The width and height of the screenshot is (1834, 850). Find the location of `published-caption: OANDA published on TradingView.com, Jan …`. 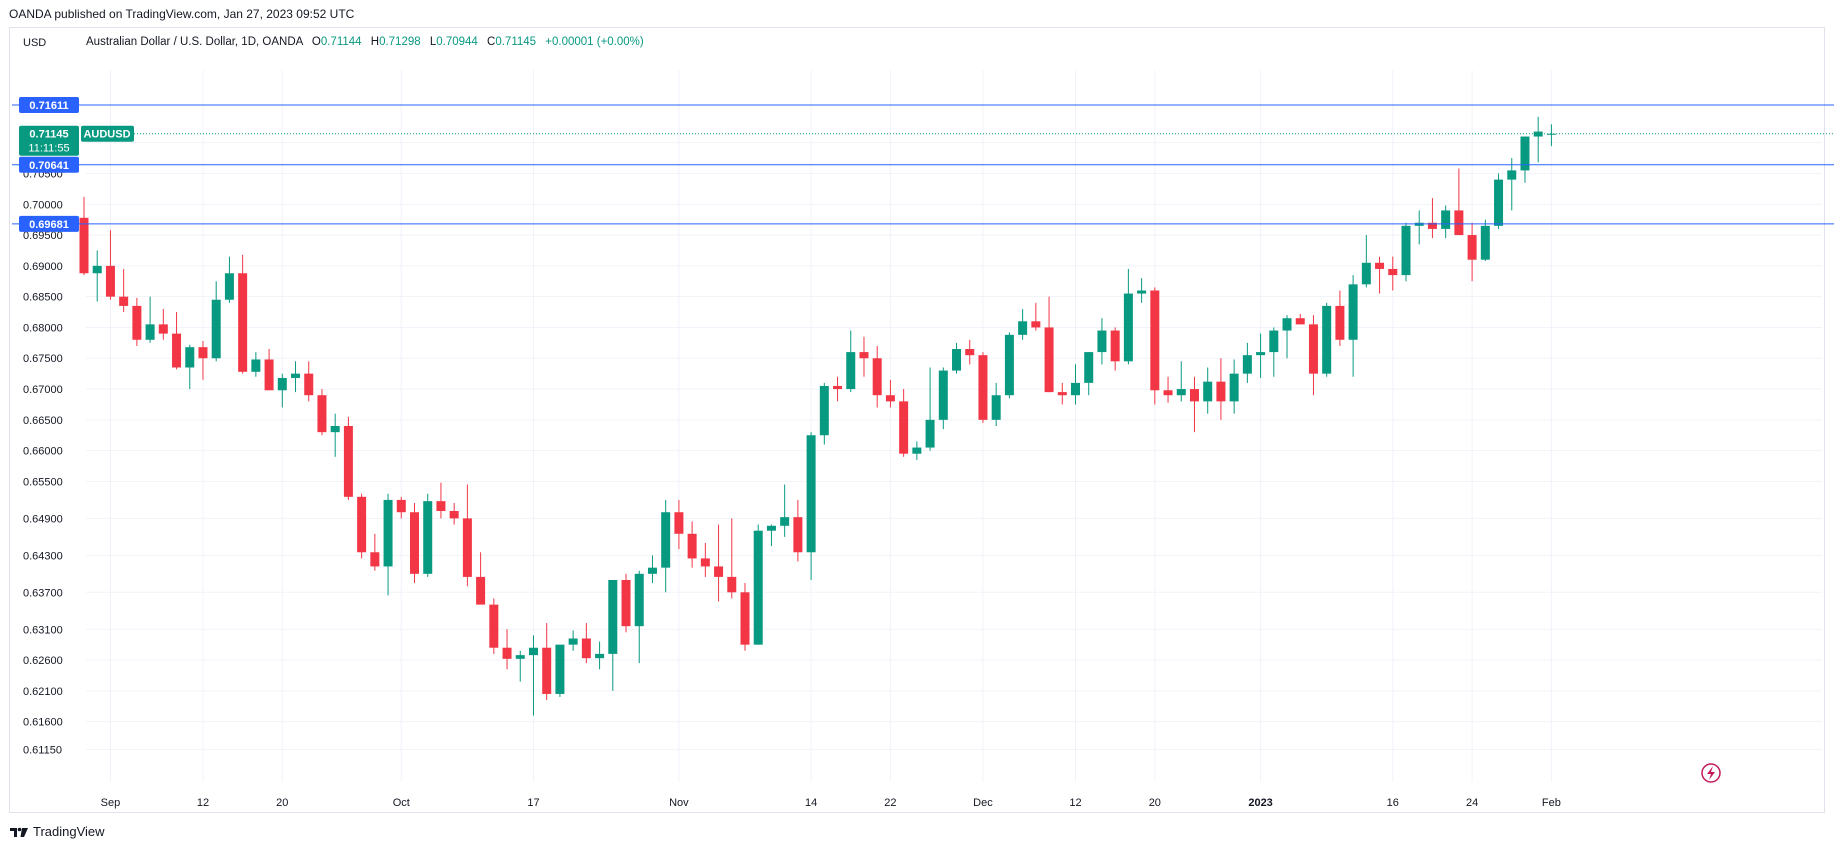

published-caption: OANDA published on TradingView.com, Jan … is located at coordinates (182, 14).